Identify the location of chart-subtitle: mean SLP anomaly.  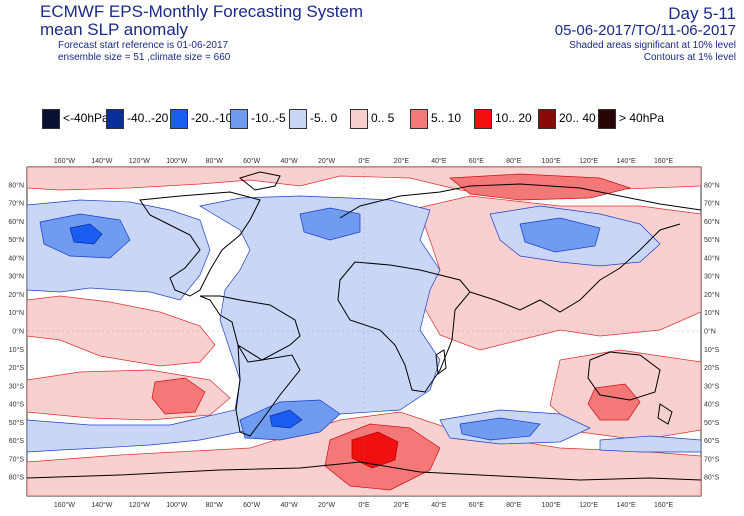
(114, 29).